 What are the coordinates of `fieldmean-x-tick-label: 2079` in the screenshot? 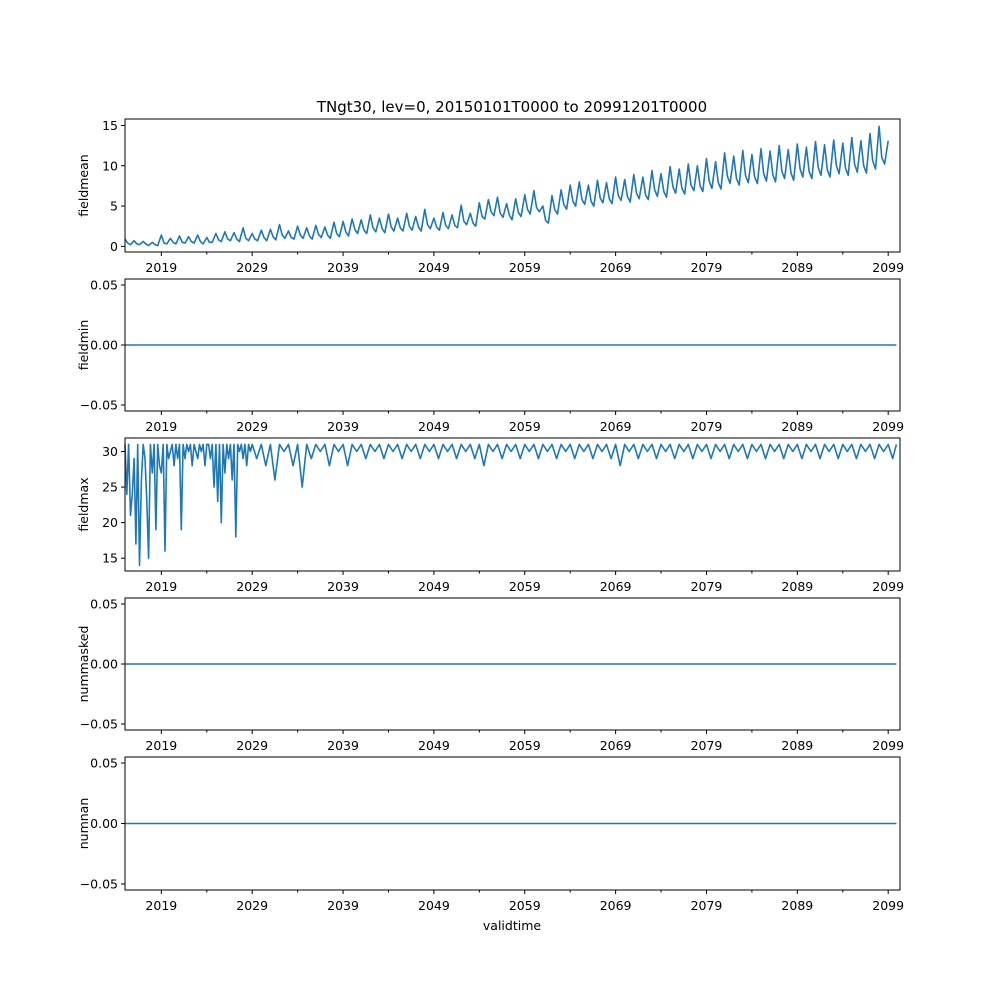 It's located at (707, 267).